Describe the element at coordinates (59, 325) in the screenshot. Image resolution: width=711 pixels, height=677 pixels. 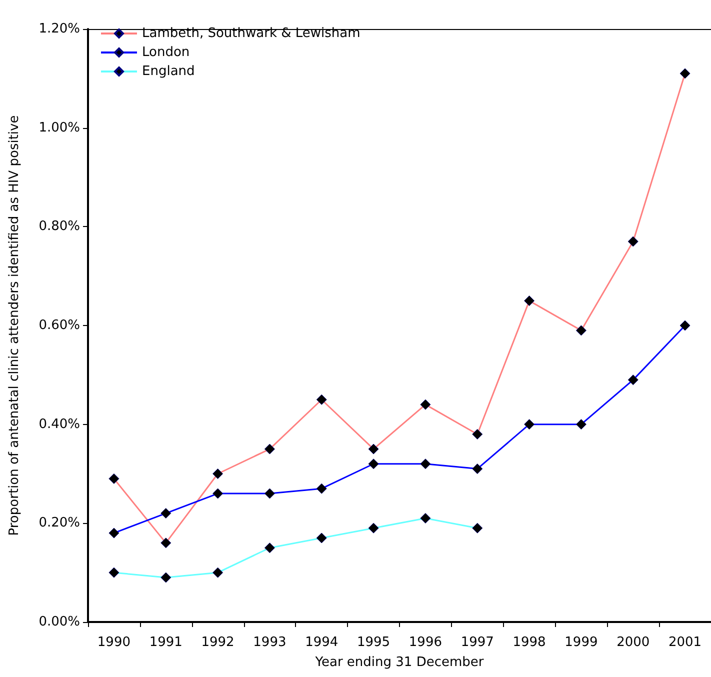
I see `y-tick-label: 0.60%` at that location.